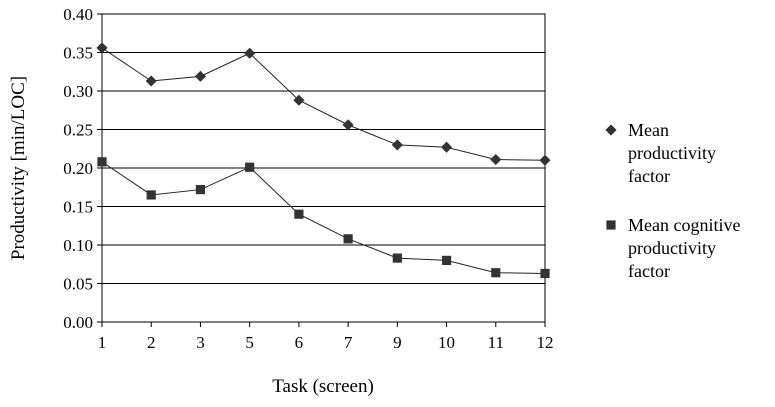 Image resolution: width=775 pixels, height=407 pixels. Describe the element at coordinates (545, 342) in the screenshot. I see `x-tick-label: 12` at that location.